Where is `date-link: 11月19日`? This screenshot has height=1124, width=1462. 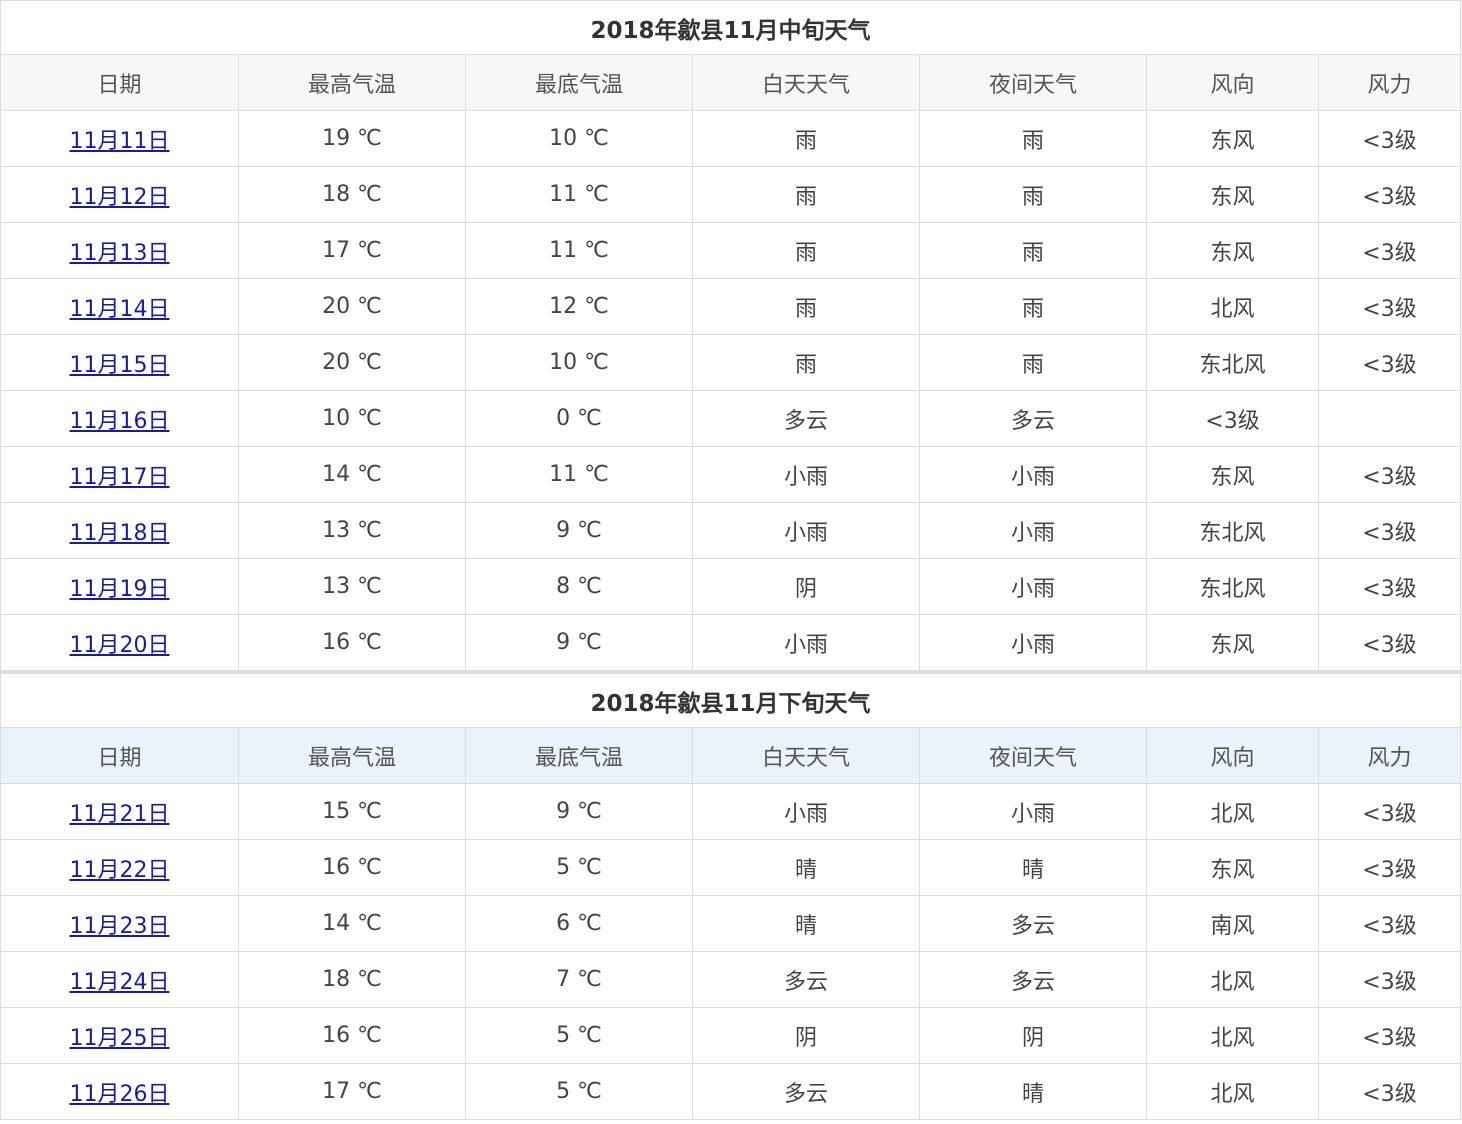 date-link: 11月19日 is located at coordinates (119, 589).